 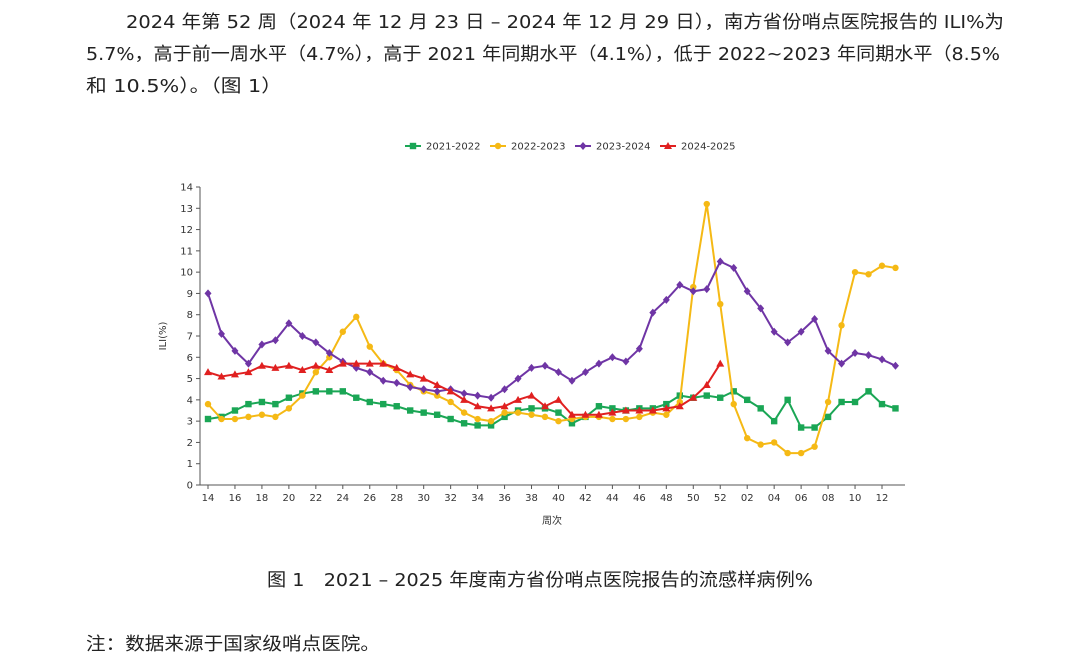 I want to click on x-tick-label: 34, so click(x=477, y=498).